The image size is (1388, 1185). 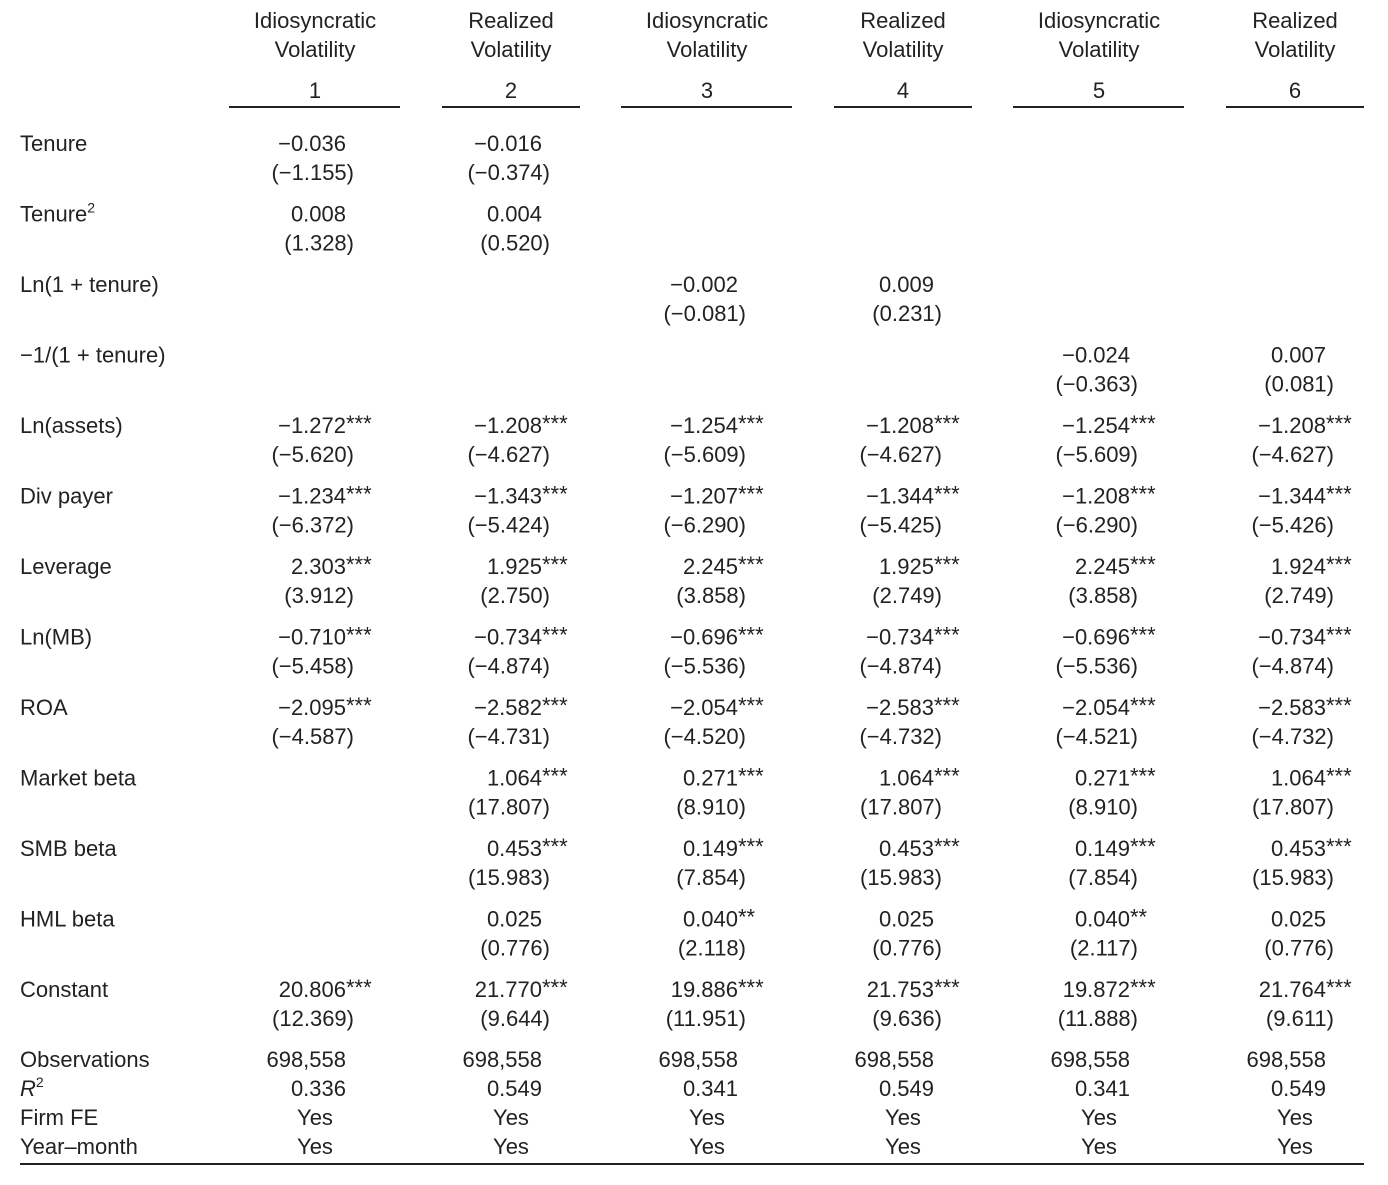 I want to click on t-statistic: (−1.155), so click(x=312, y=172).